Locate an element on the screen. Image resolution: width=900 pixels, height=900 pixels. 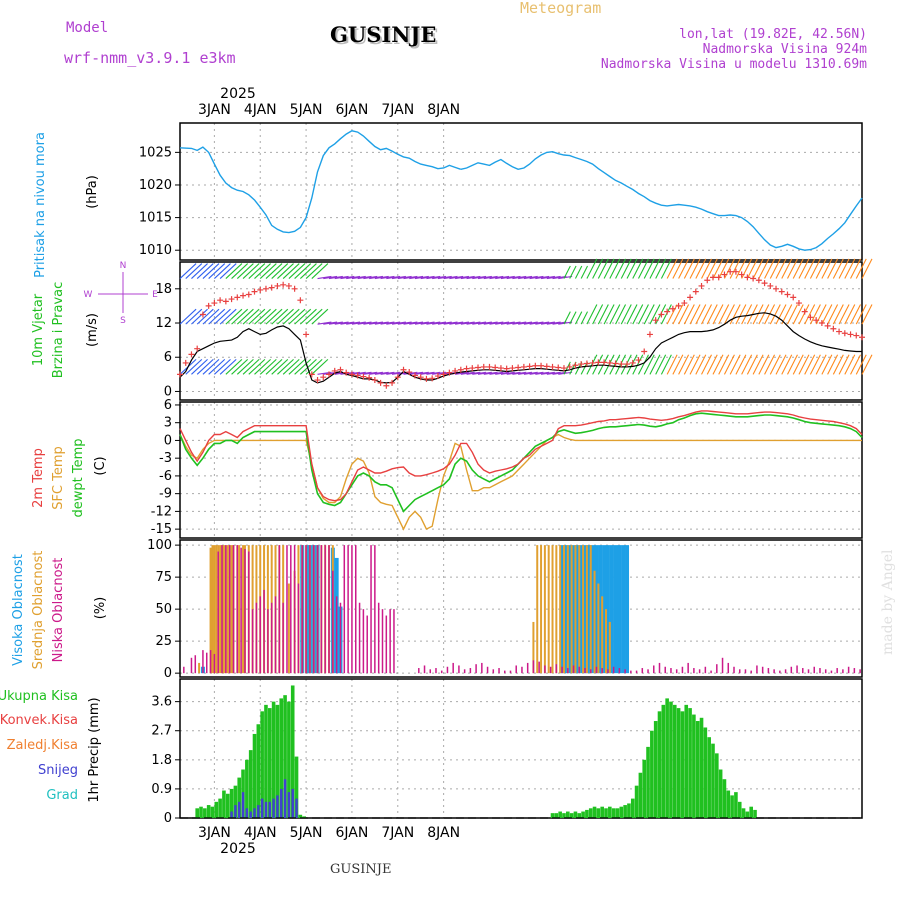
cloud-low-label: Niska Oblacnost is located at coordinates (58, 610).